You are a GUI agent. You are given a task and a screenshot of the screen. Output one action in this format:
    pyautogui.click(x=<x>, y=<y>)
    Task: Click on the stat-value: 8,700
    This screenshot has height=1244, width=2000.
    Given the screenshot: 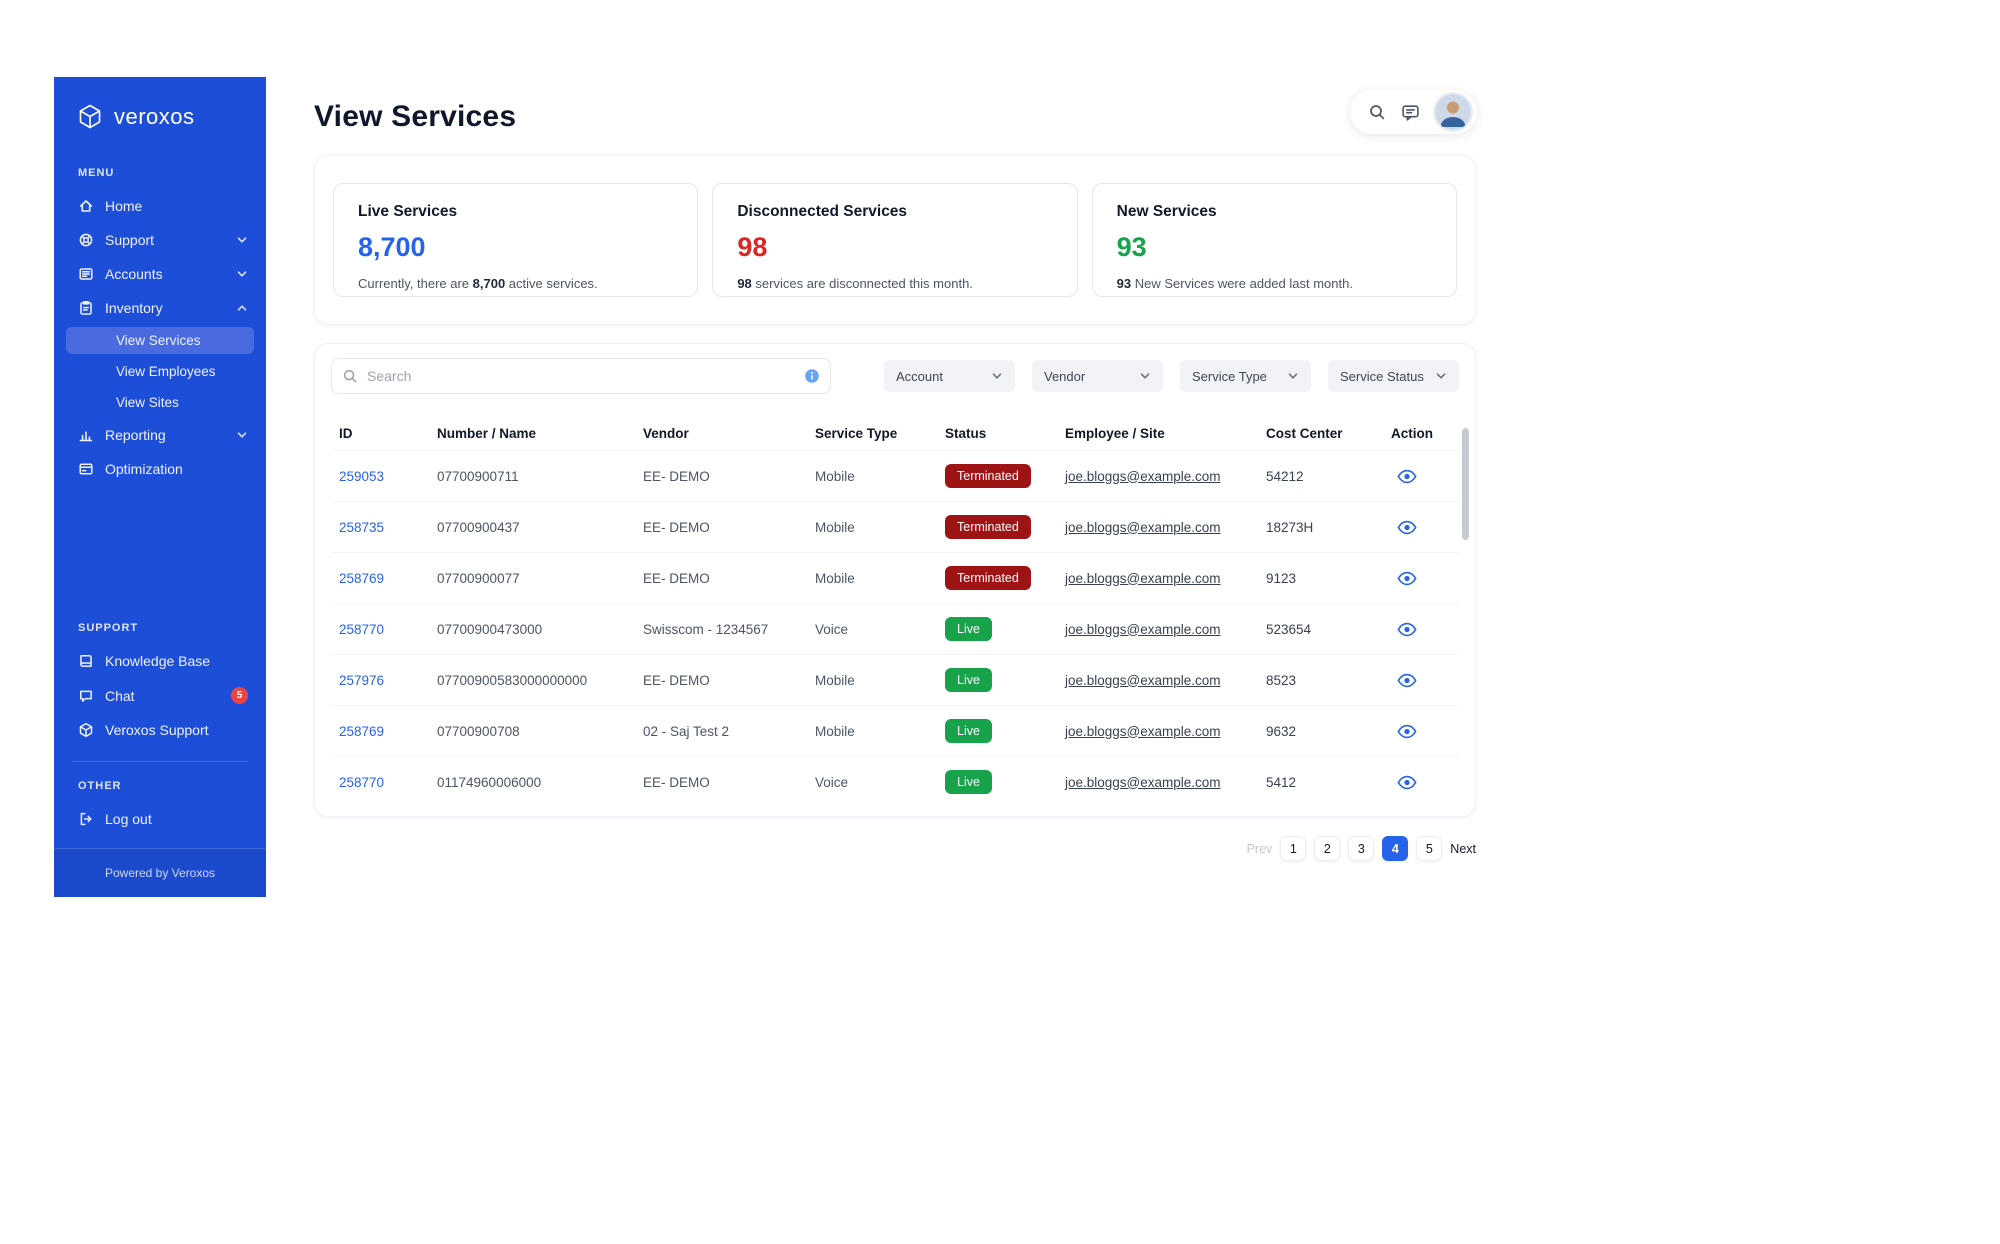 What is the action you would take?
    pyautogui.click(x=392, y=247)
    